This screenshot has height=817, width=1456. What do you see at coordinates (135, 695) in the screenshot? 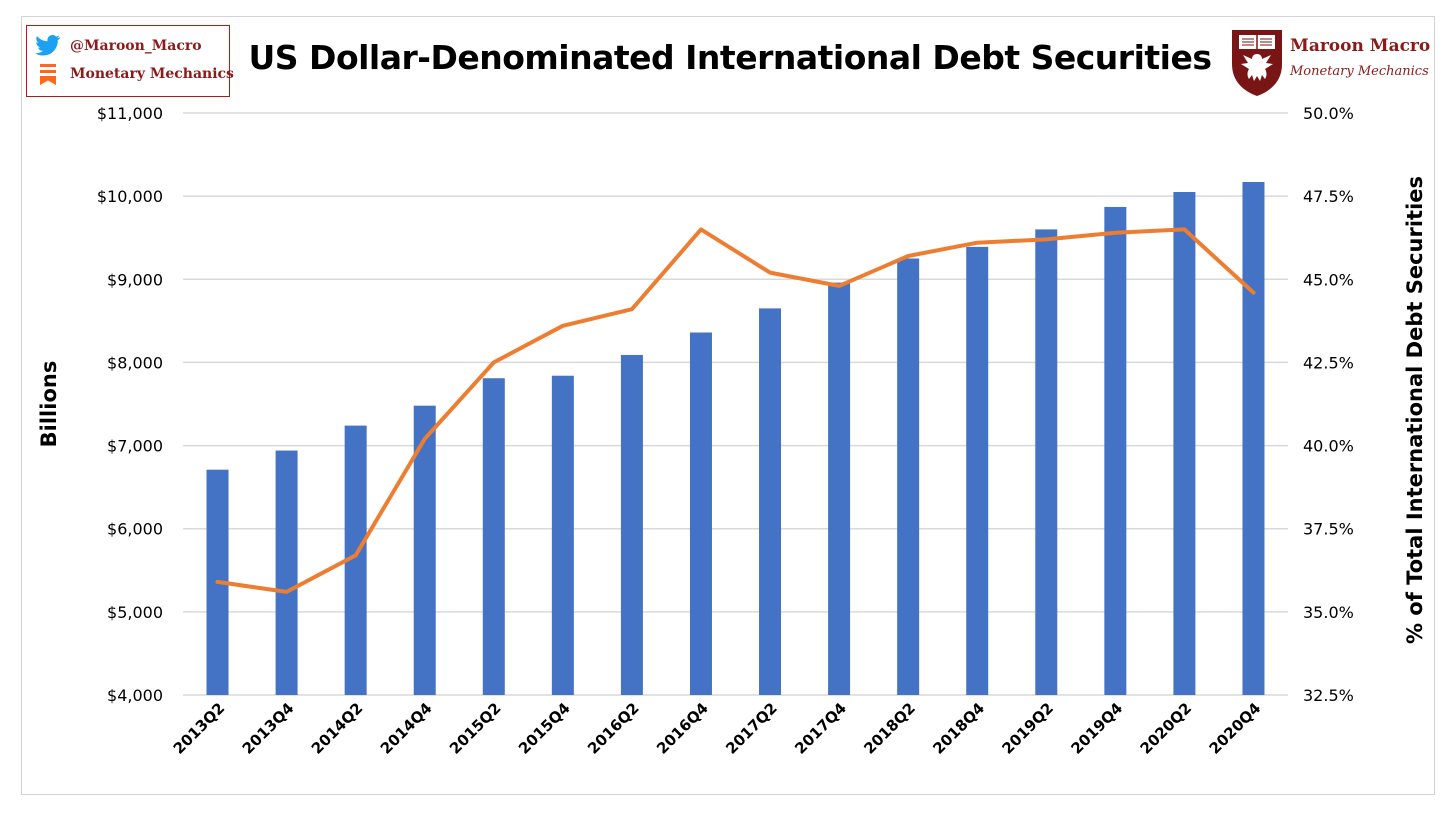
I see `y-tick-label: $4,000` at bounding box center [135, 695].